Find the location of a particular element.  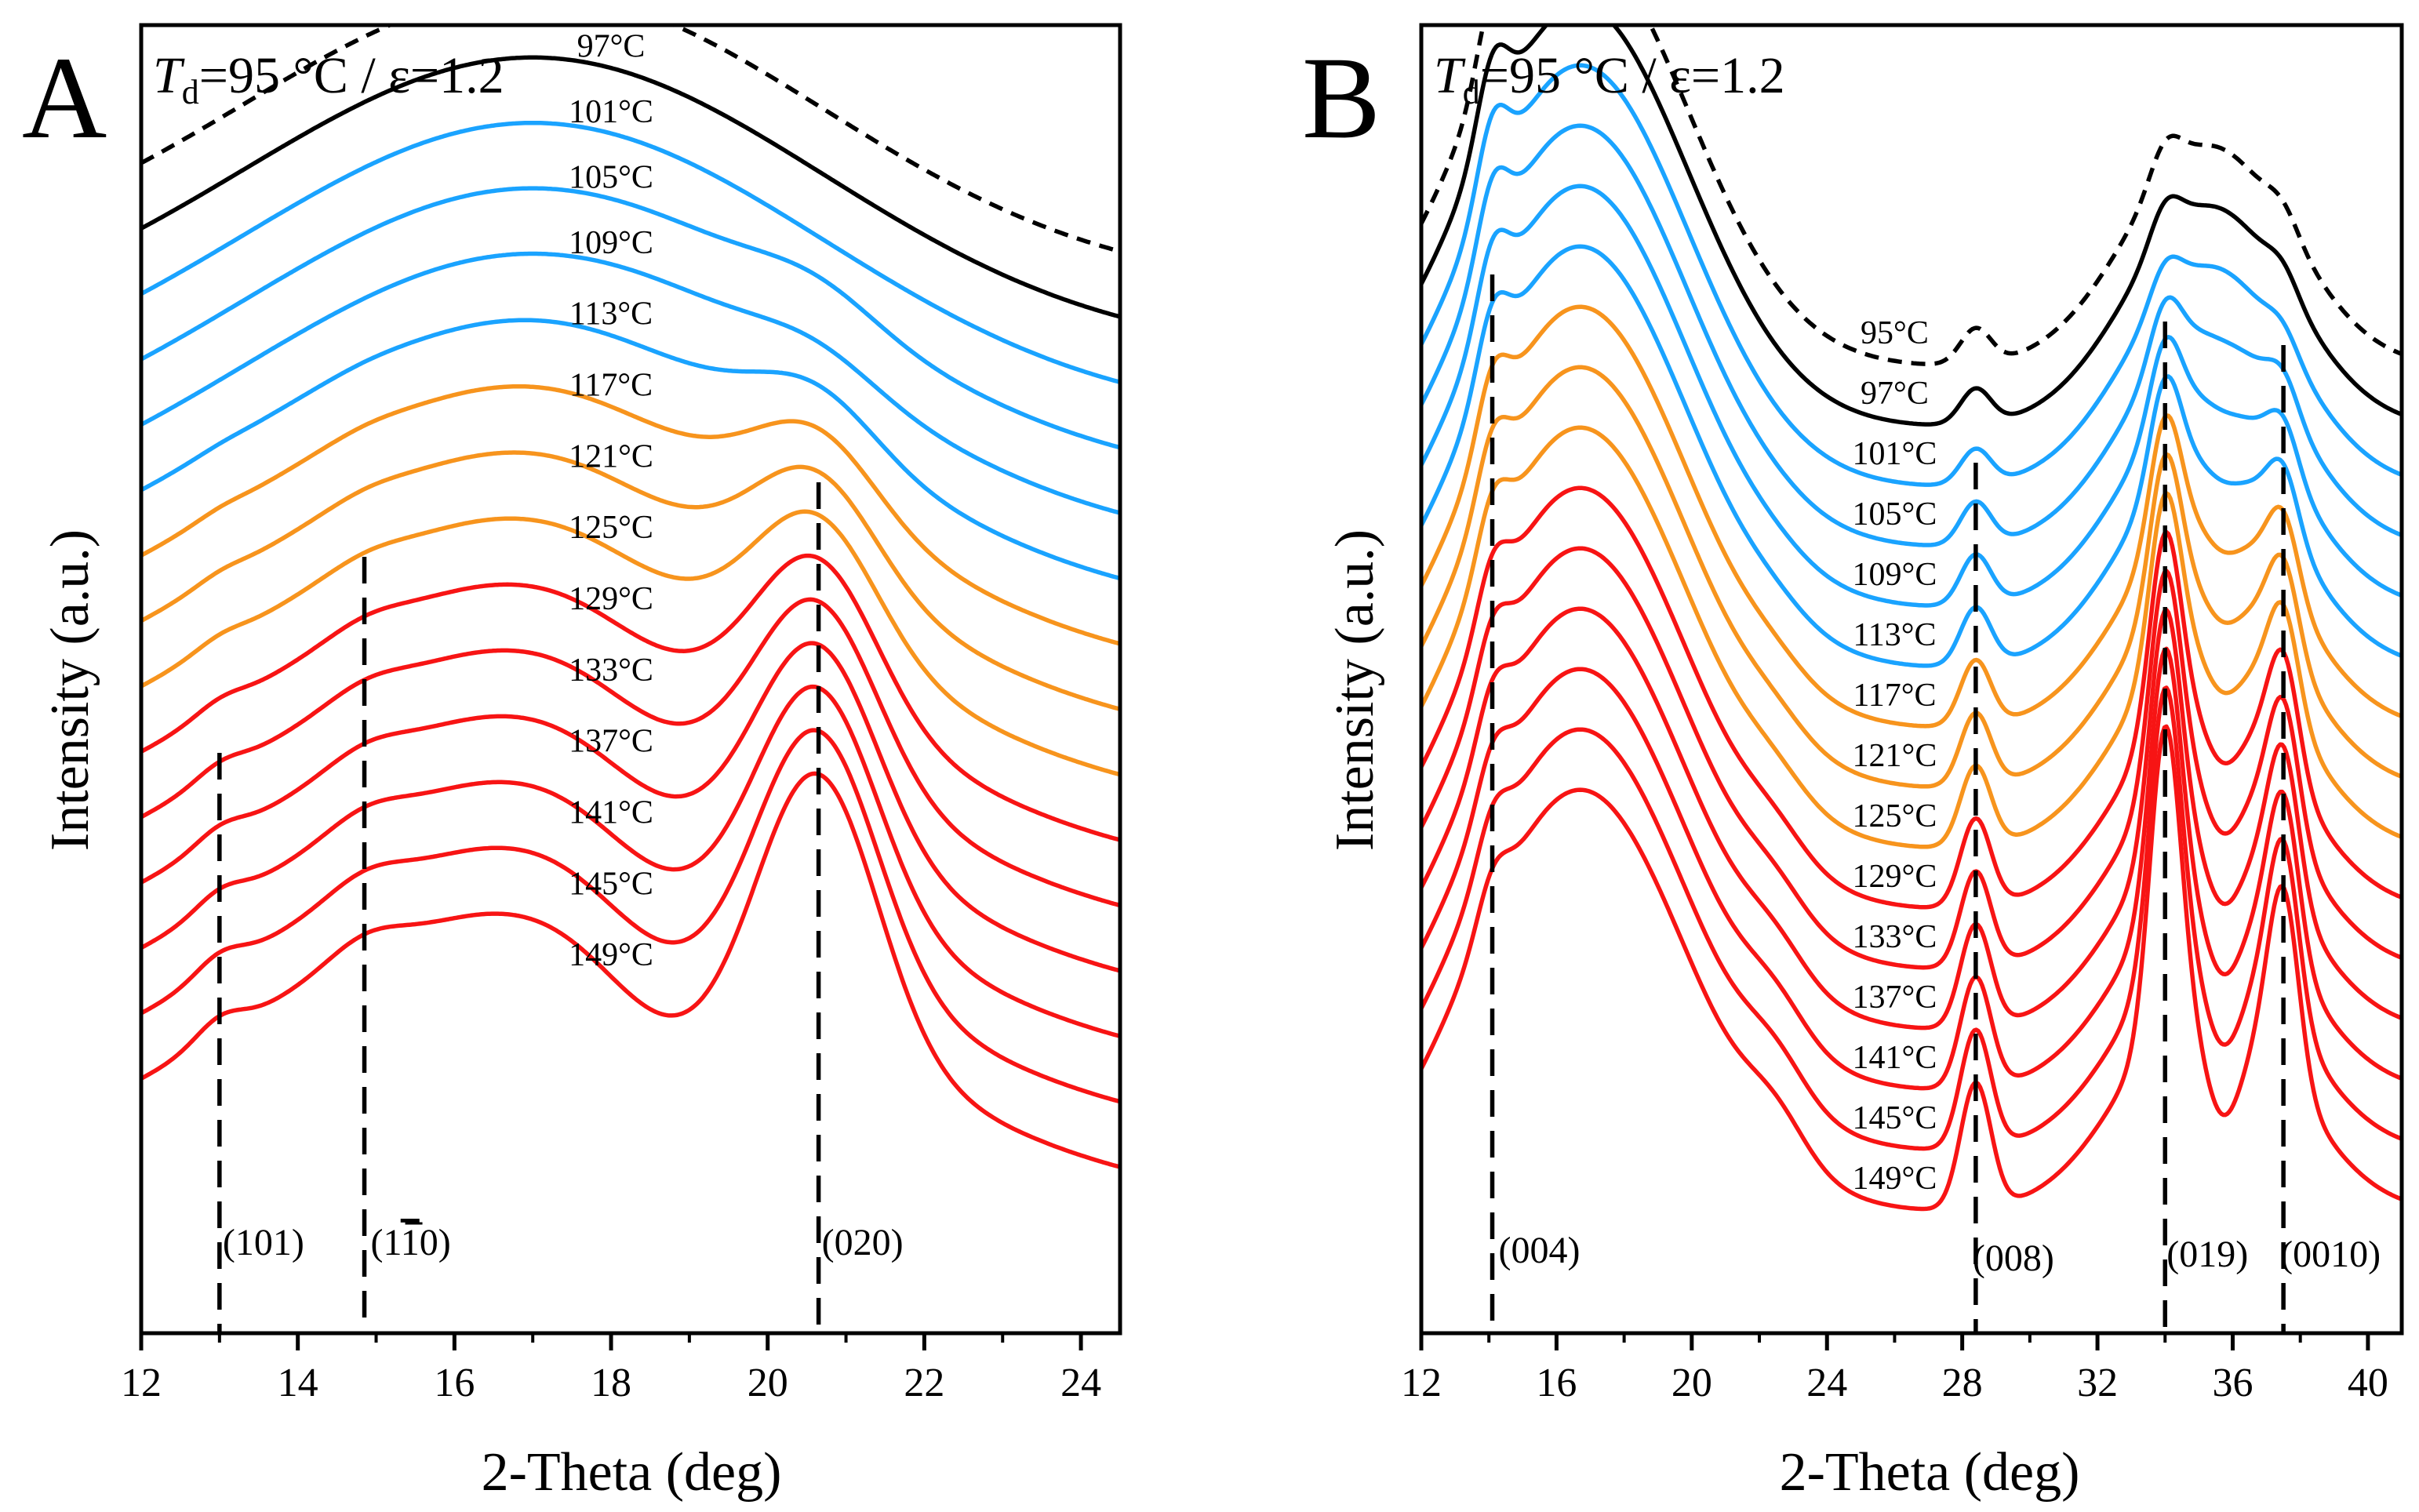

panel-b-letter: B is located at coordinates (1341, 98).